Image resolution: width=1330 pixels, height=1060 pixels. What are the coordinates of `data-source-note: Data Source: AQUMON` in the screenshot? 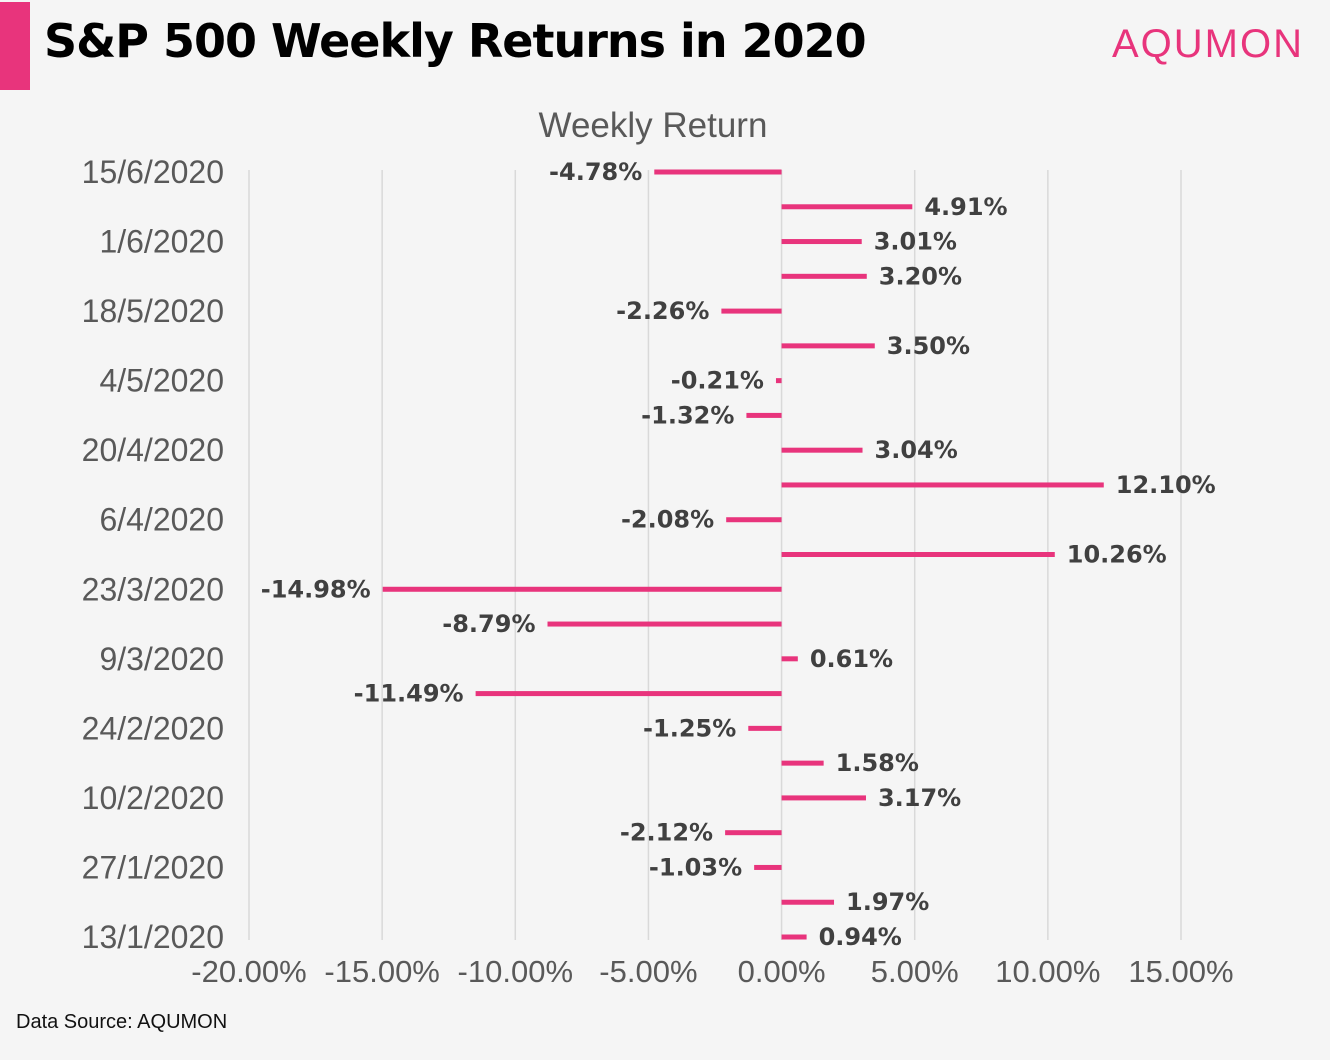 It's located at (122, 1022).